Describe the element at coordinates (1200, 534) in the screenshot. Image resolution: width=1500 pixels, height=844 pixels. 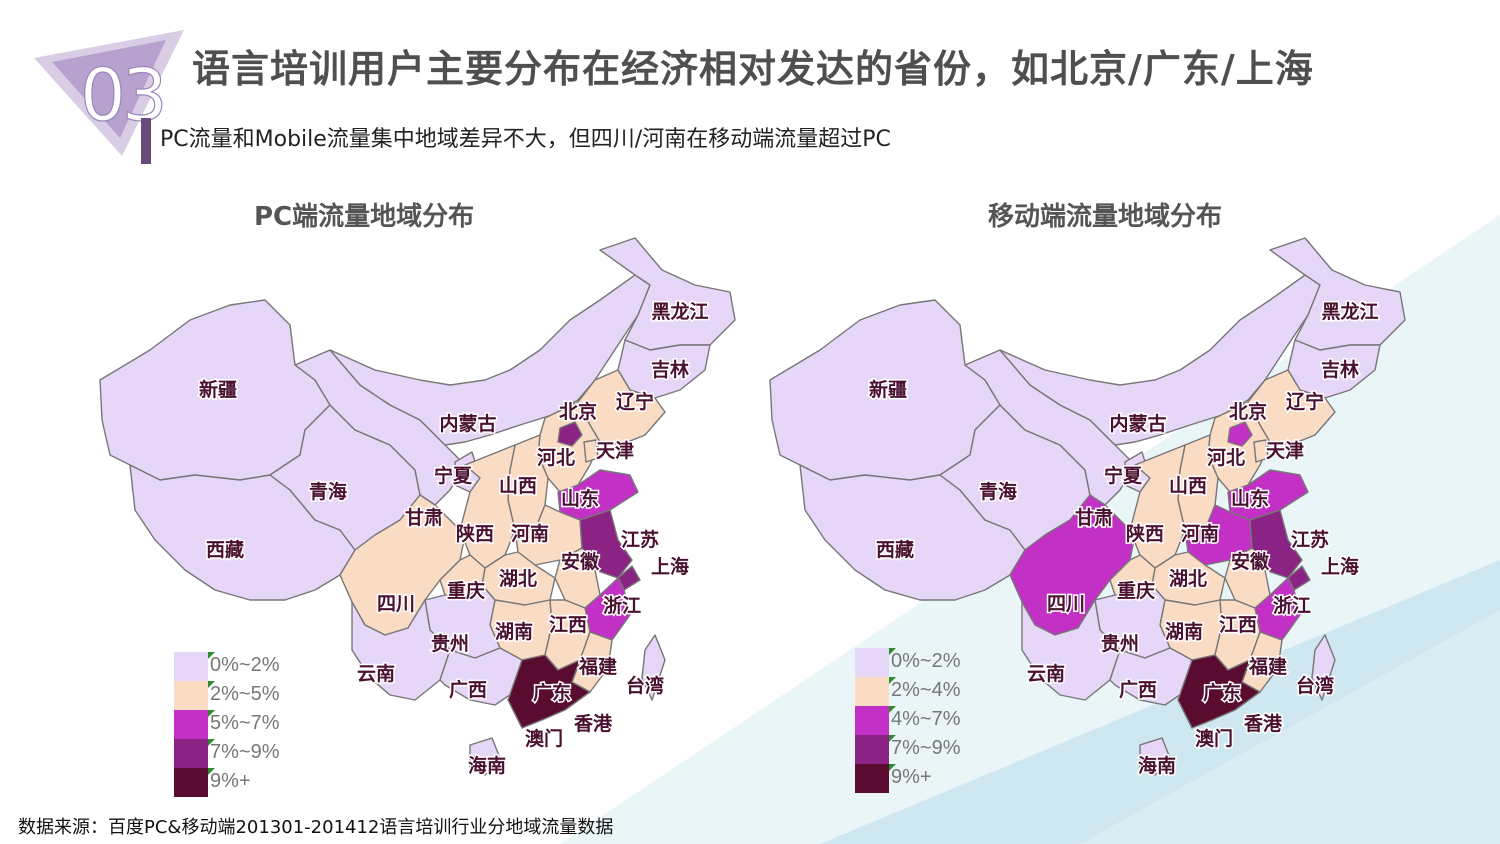
I see `province-label-henan: 河南` at that location.